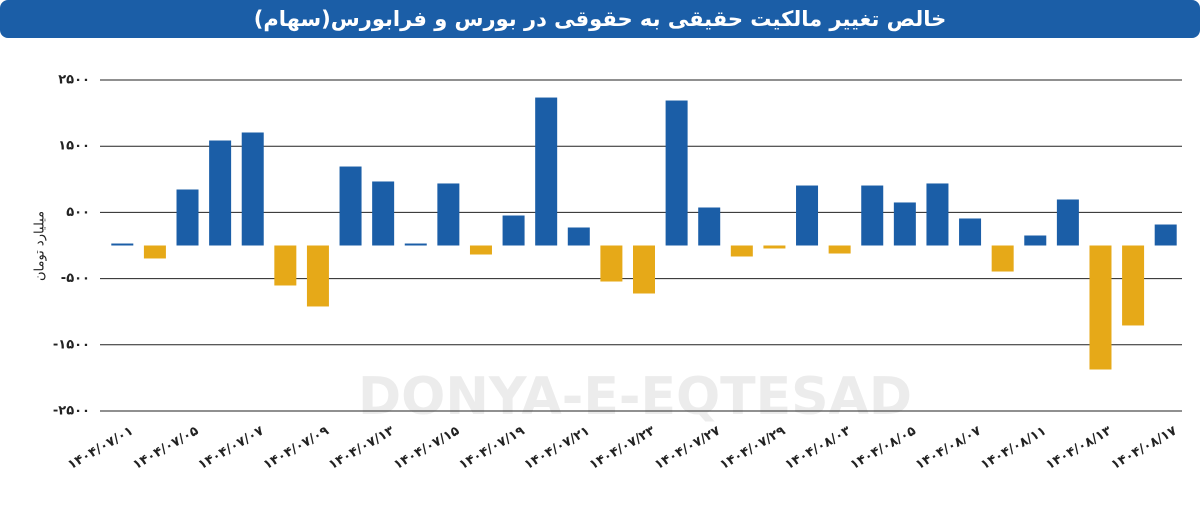  I want to click on x-tick-label: ۱۴۰۴/۰۷/۰۷, so click(231, 448).